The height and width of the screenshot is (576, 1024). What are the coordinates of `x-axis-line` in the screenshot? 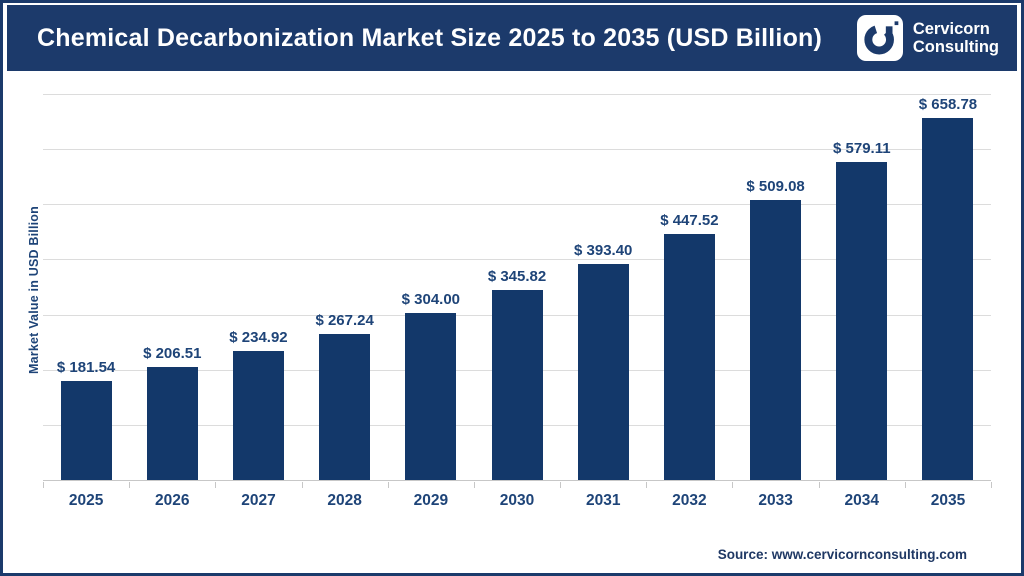 It's located at (517, 480).